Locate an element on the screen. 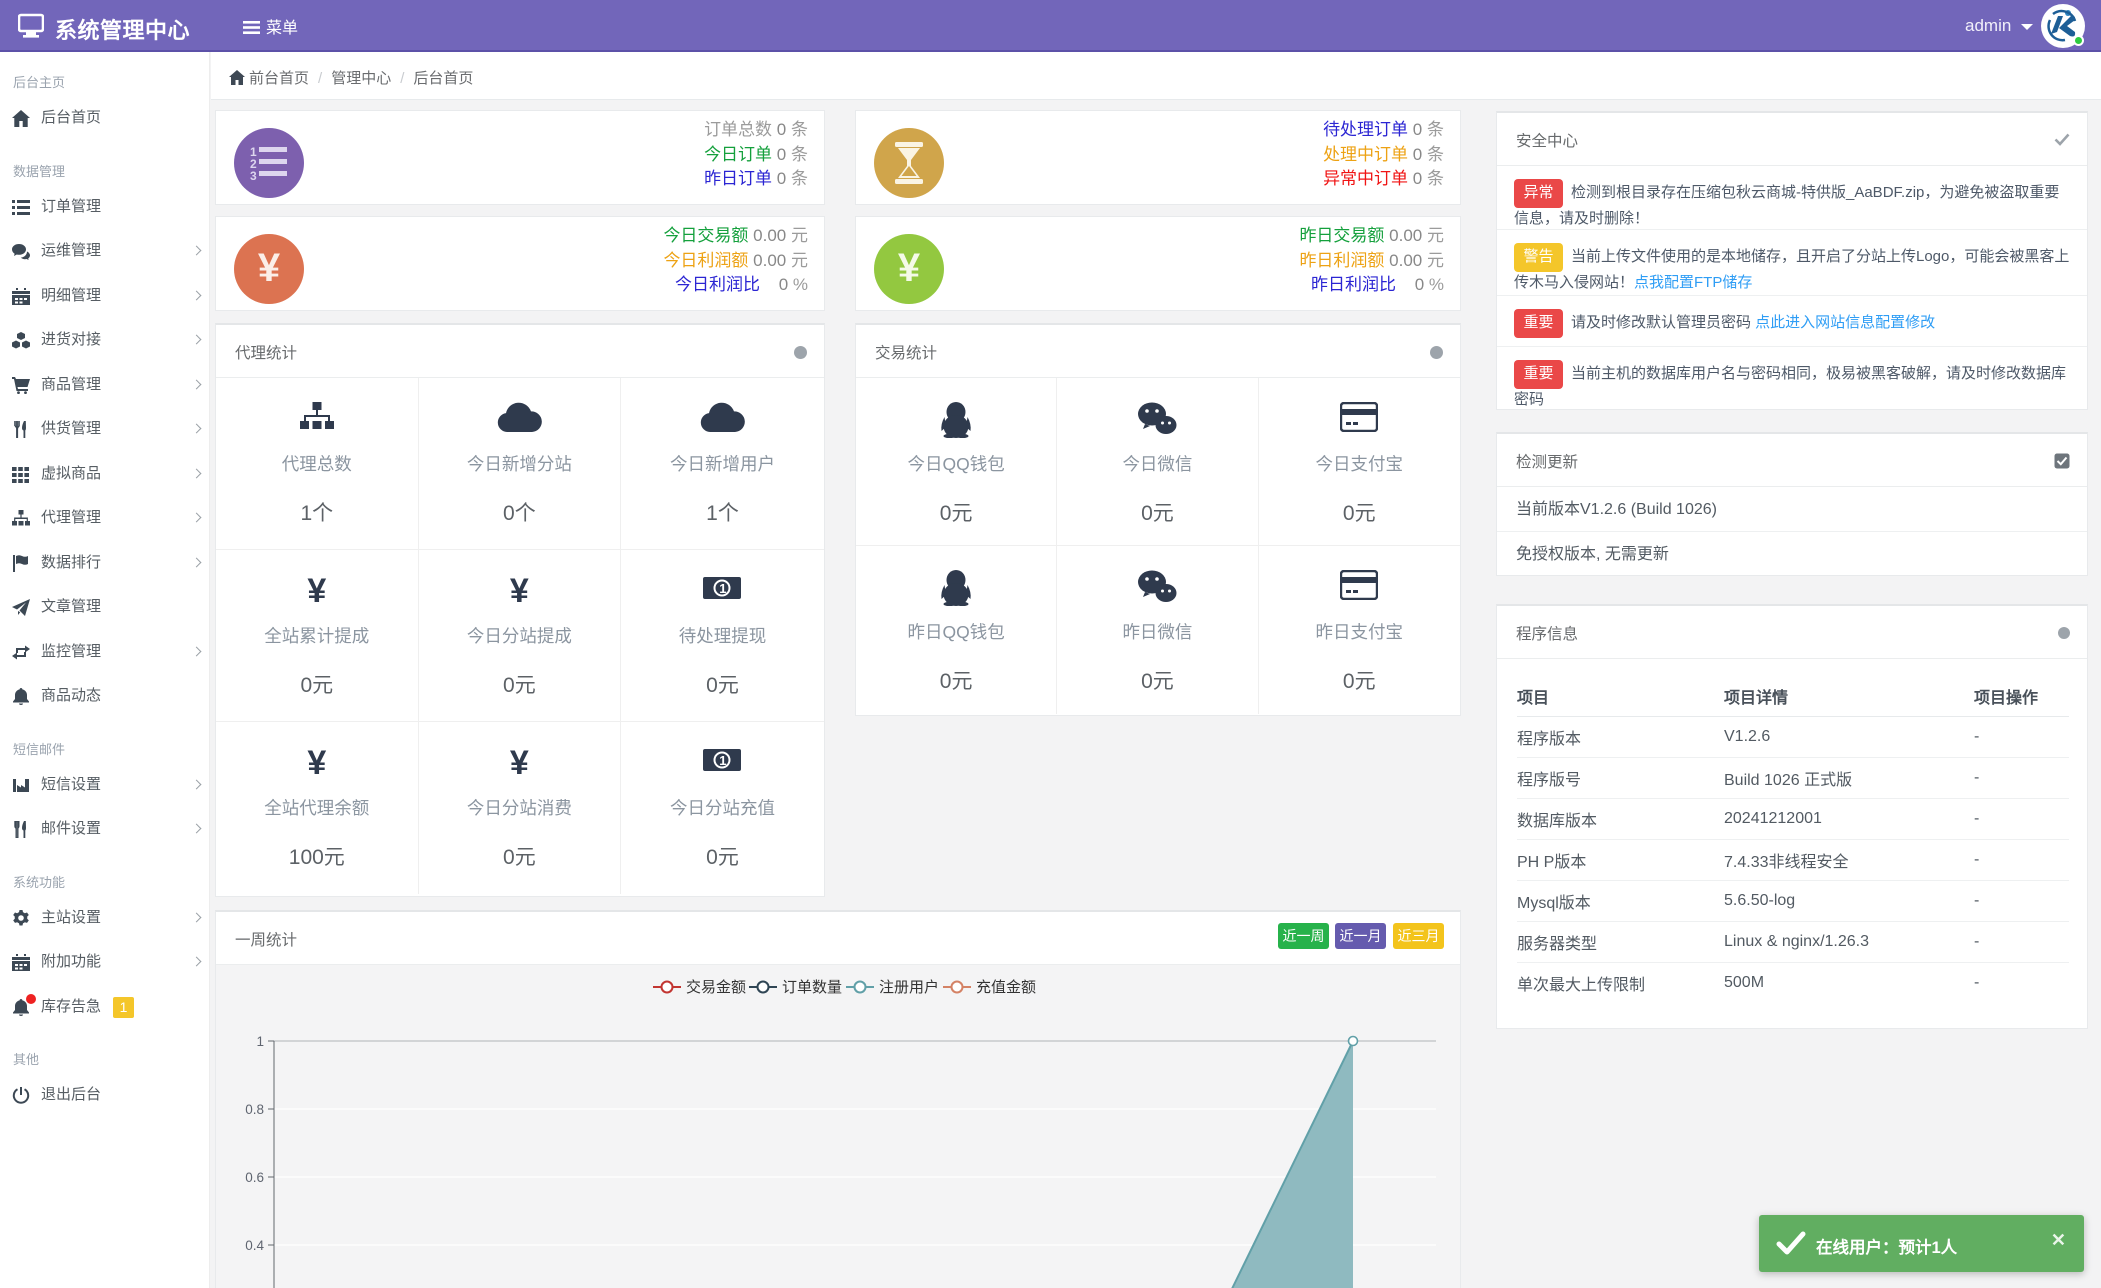  svg-text: 3 is located at coordinates (253, 175).